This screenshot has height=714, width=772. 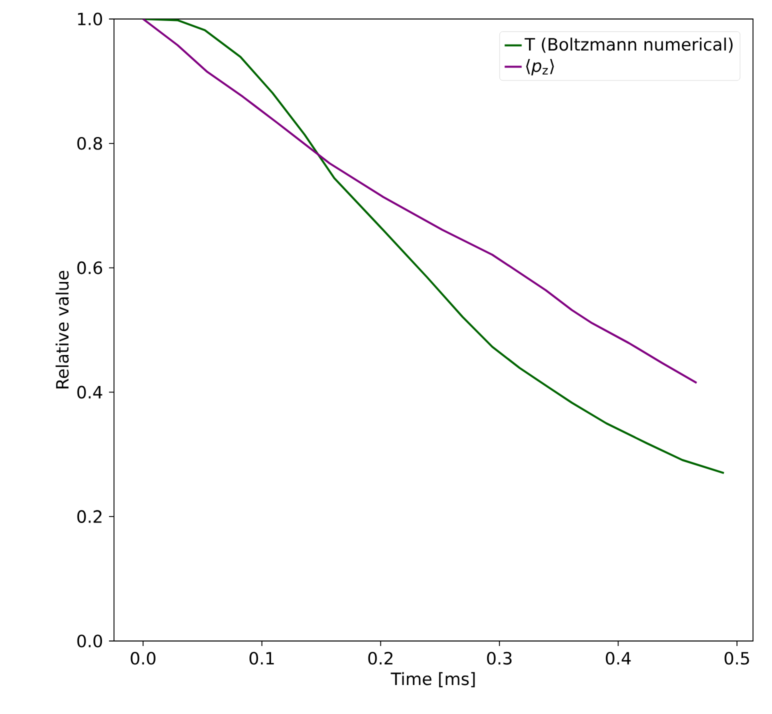 I want to click on y-tick-label: 0.2, so click(x=89, y=516).